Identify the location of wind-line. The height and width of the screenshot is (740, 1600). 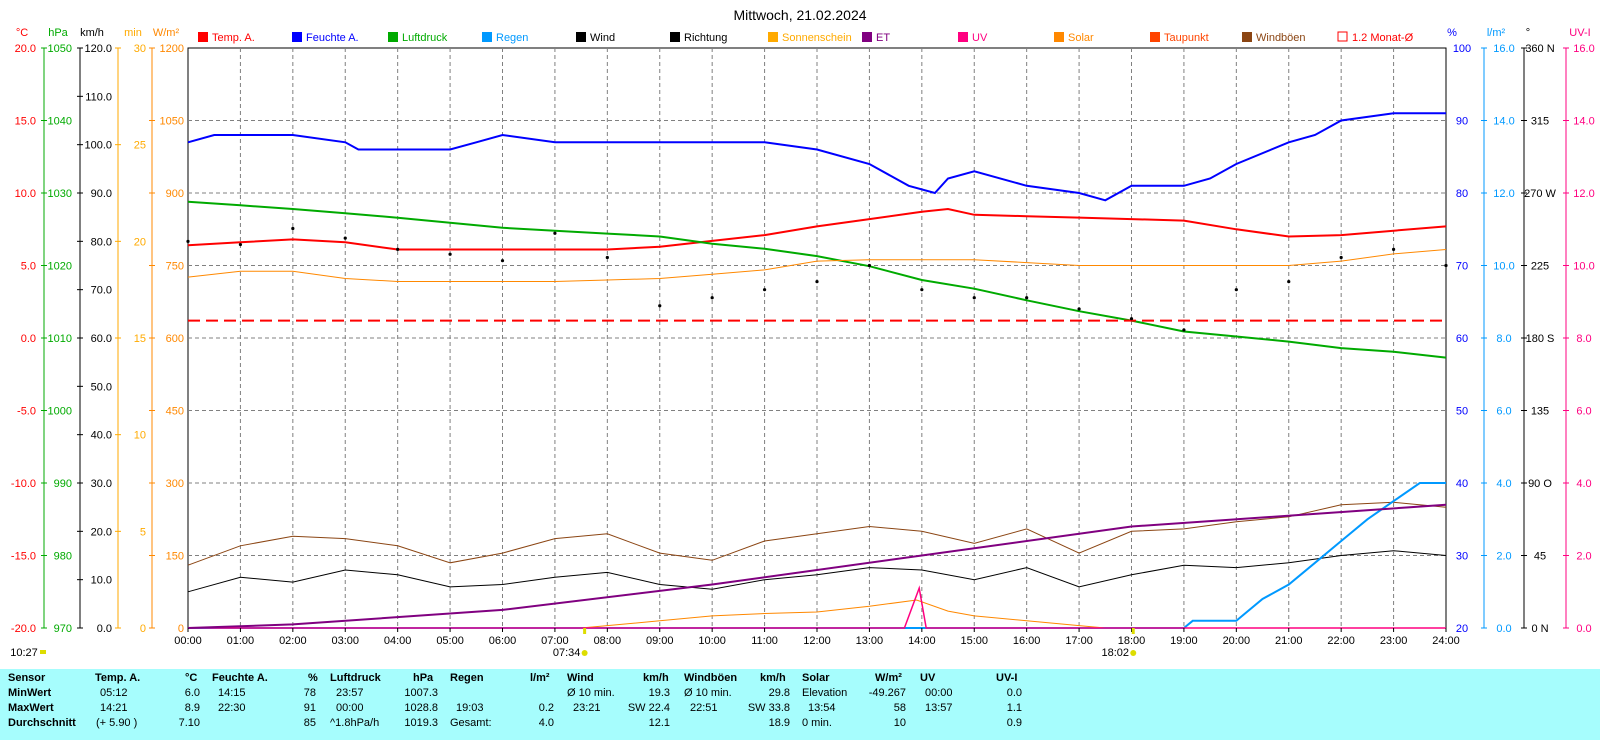
(817, 571).